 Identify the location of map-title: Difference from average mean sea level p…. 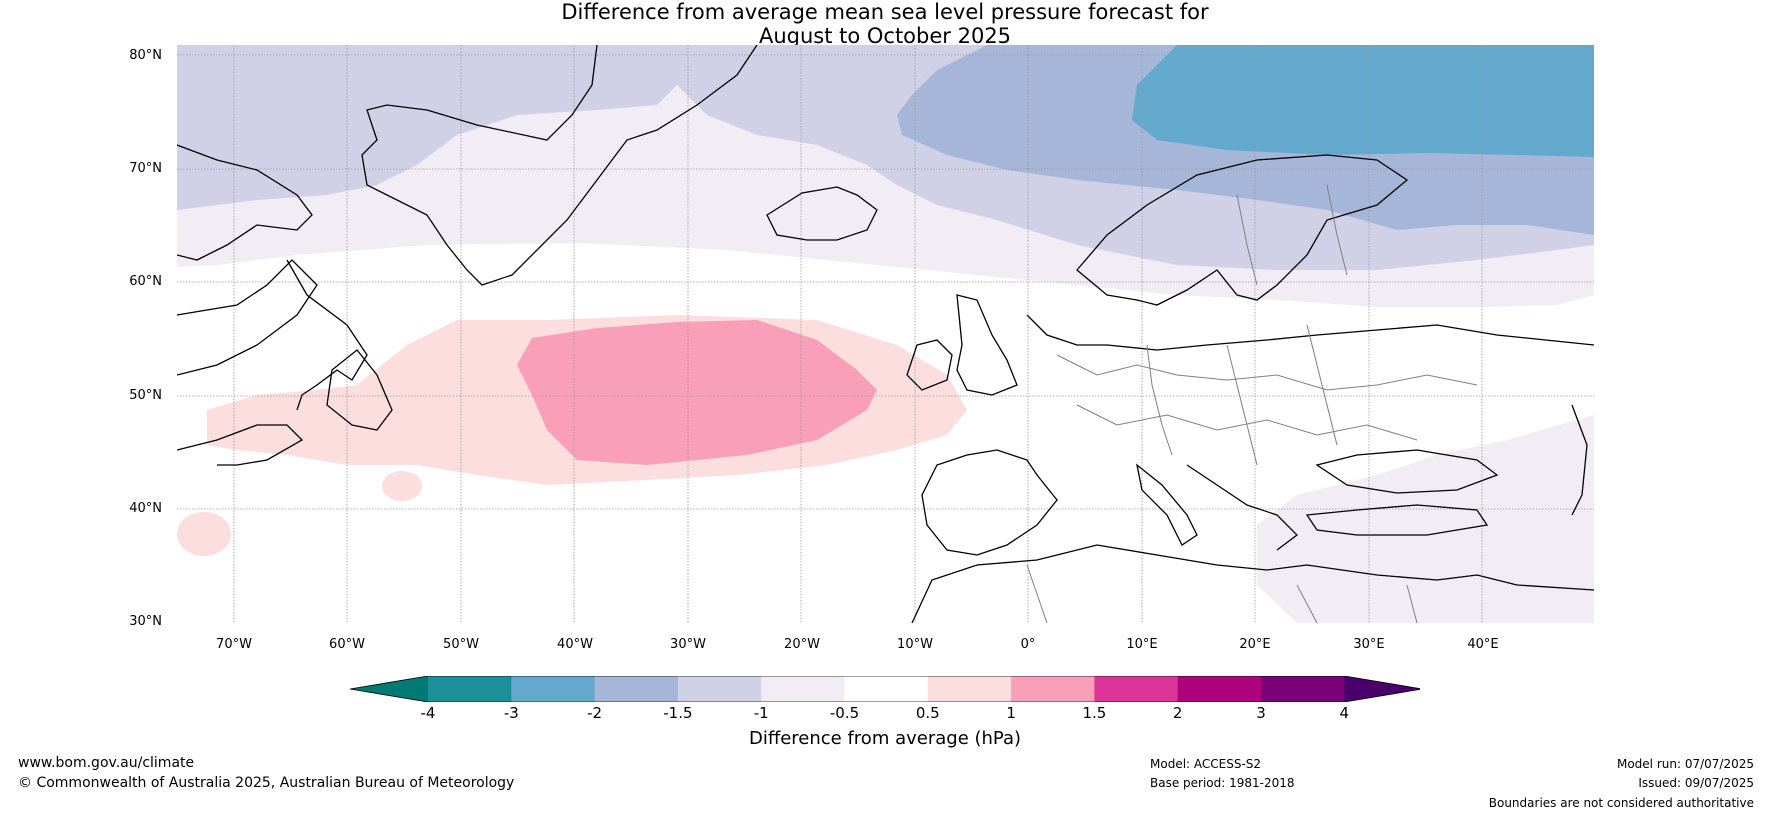
(885, 24).